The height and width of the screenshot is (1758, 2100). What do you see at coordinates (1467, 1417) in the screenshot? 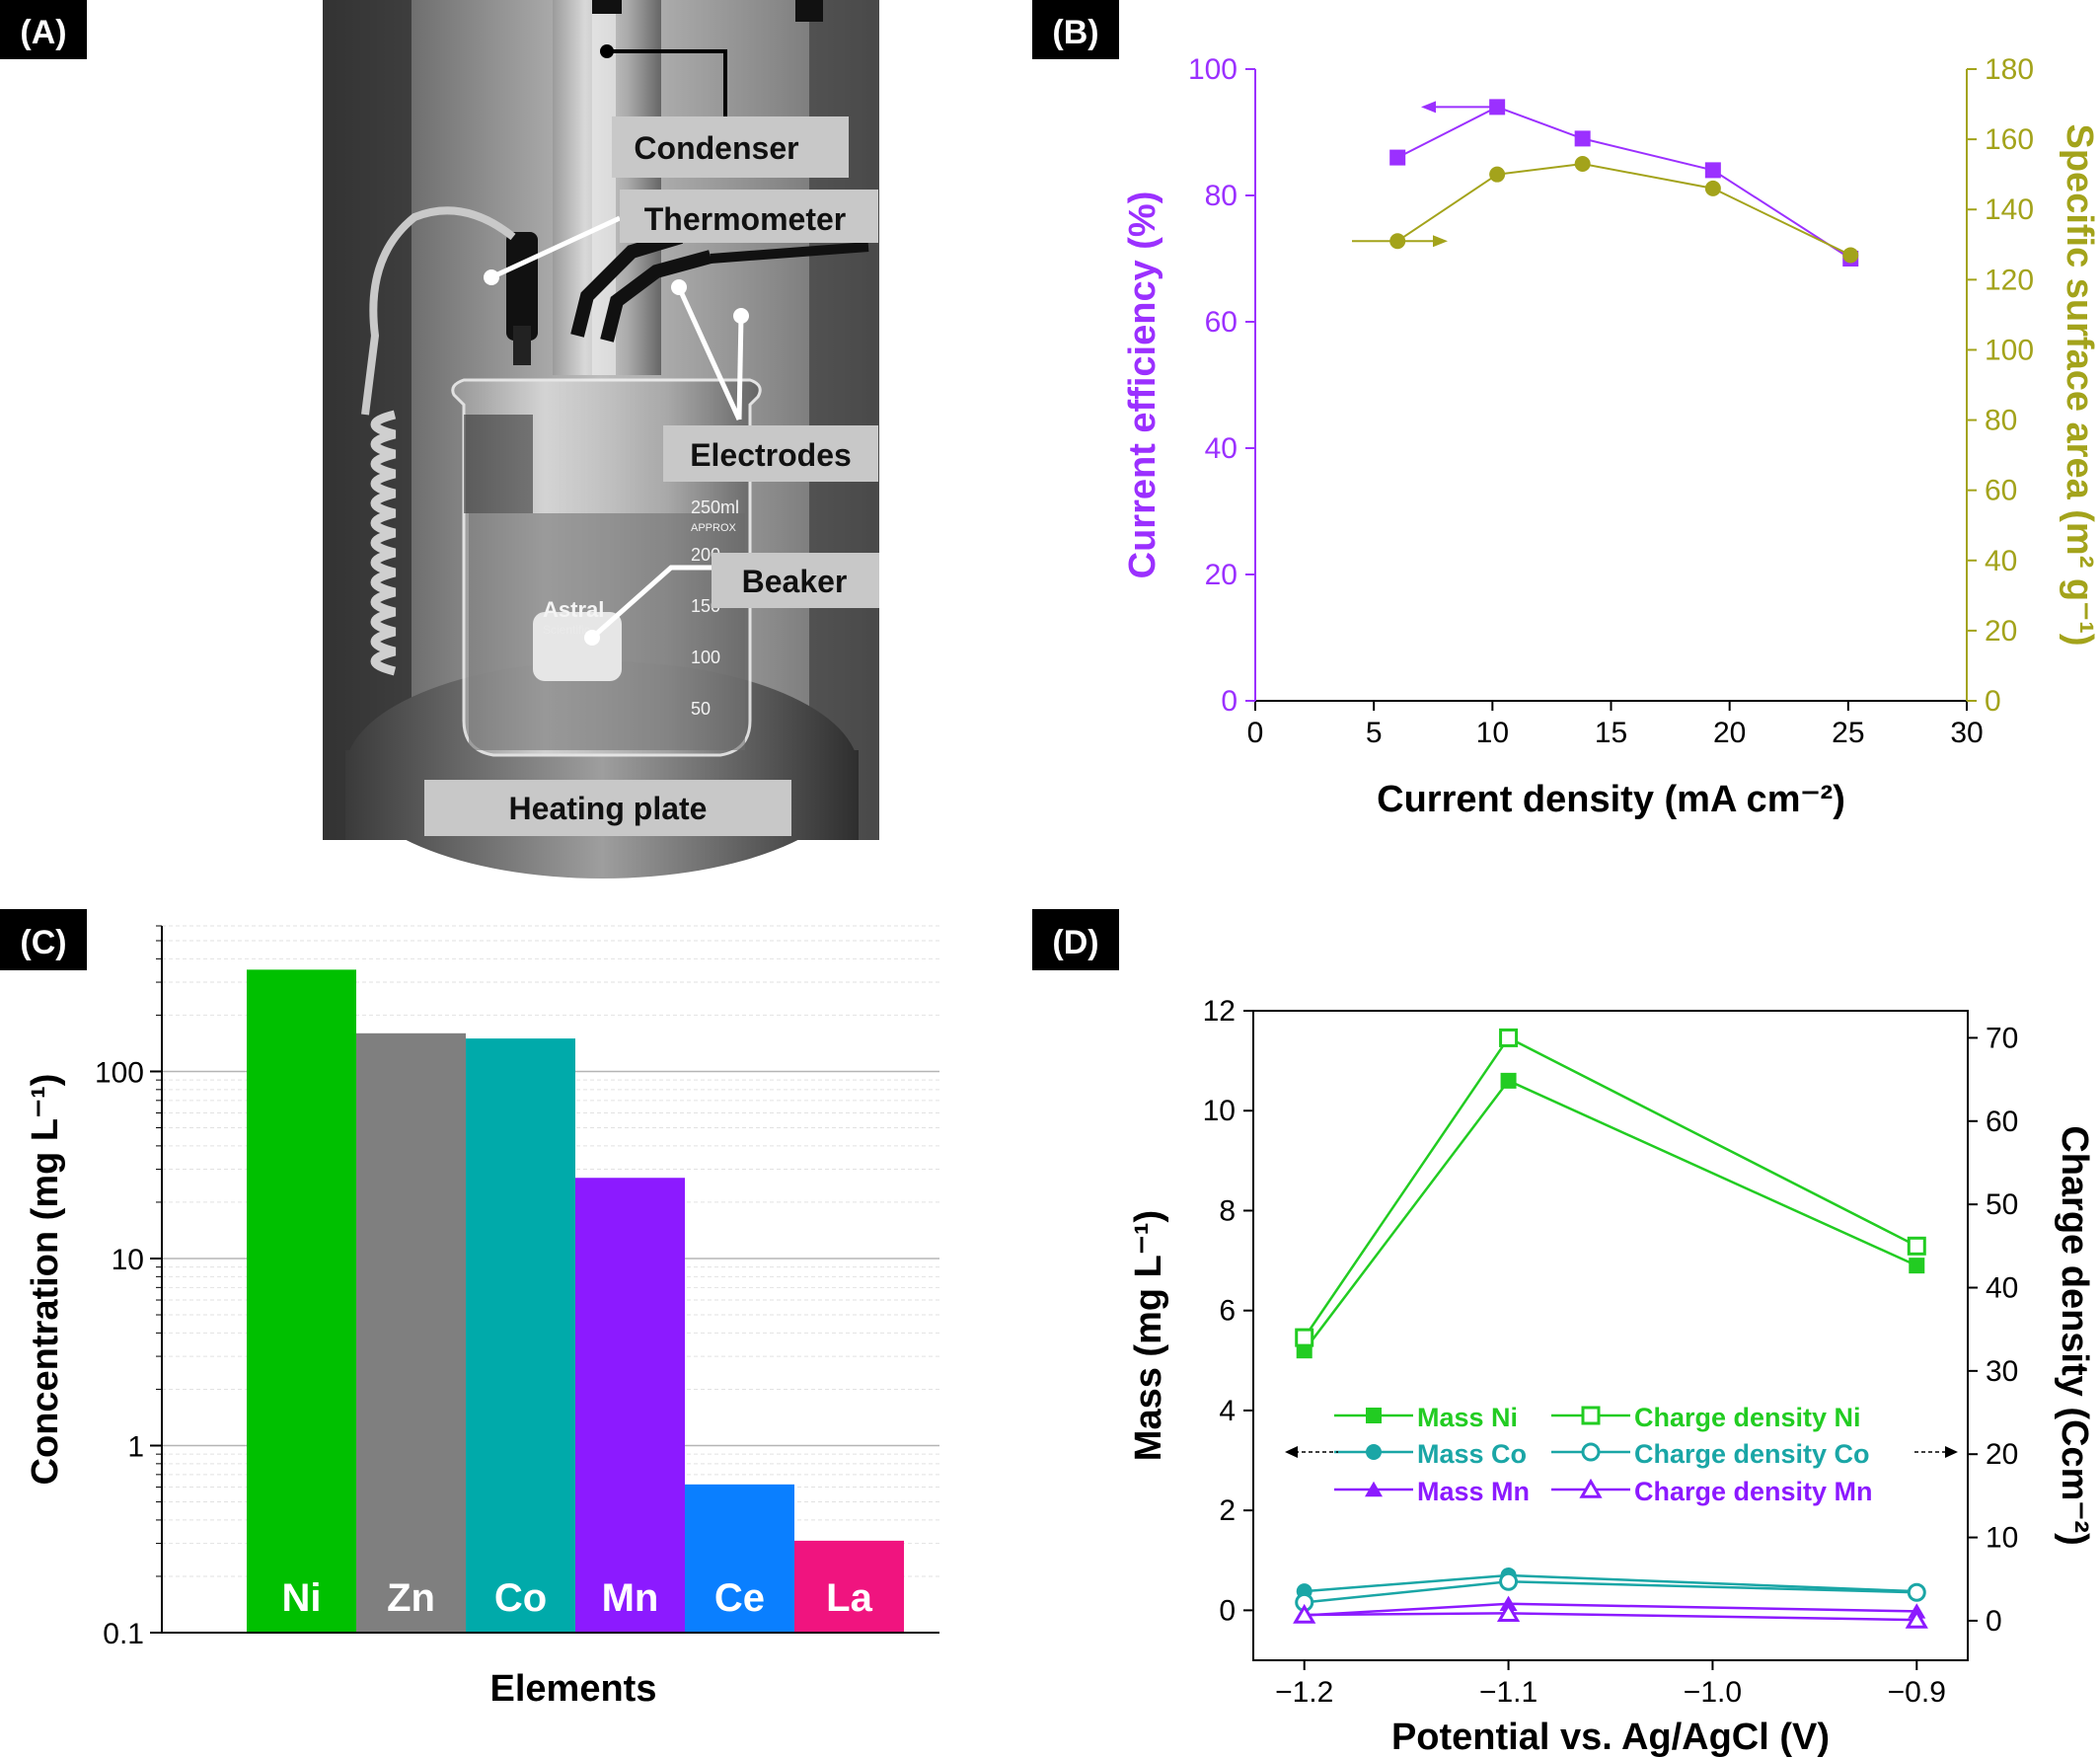
I see `legend-entry: Mass Ni` at bounding box center [1467, 1417].